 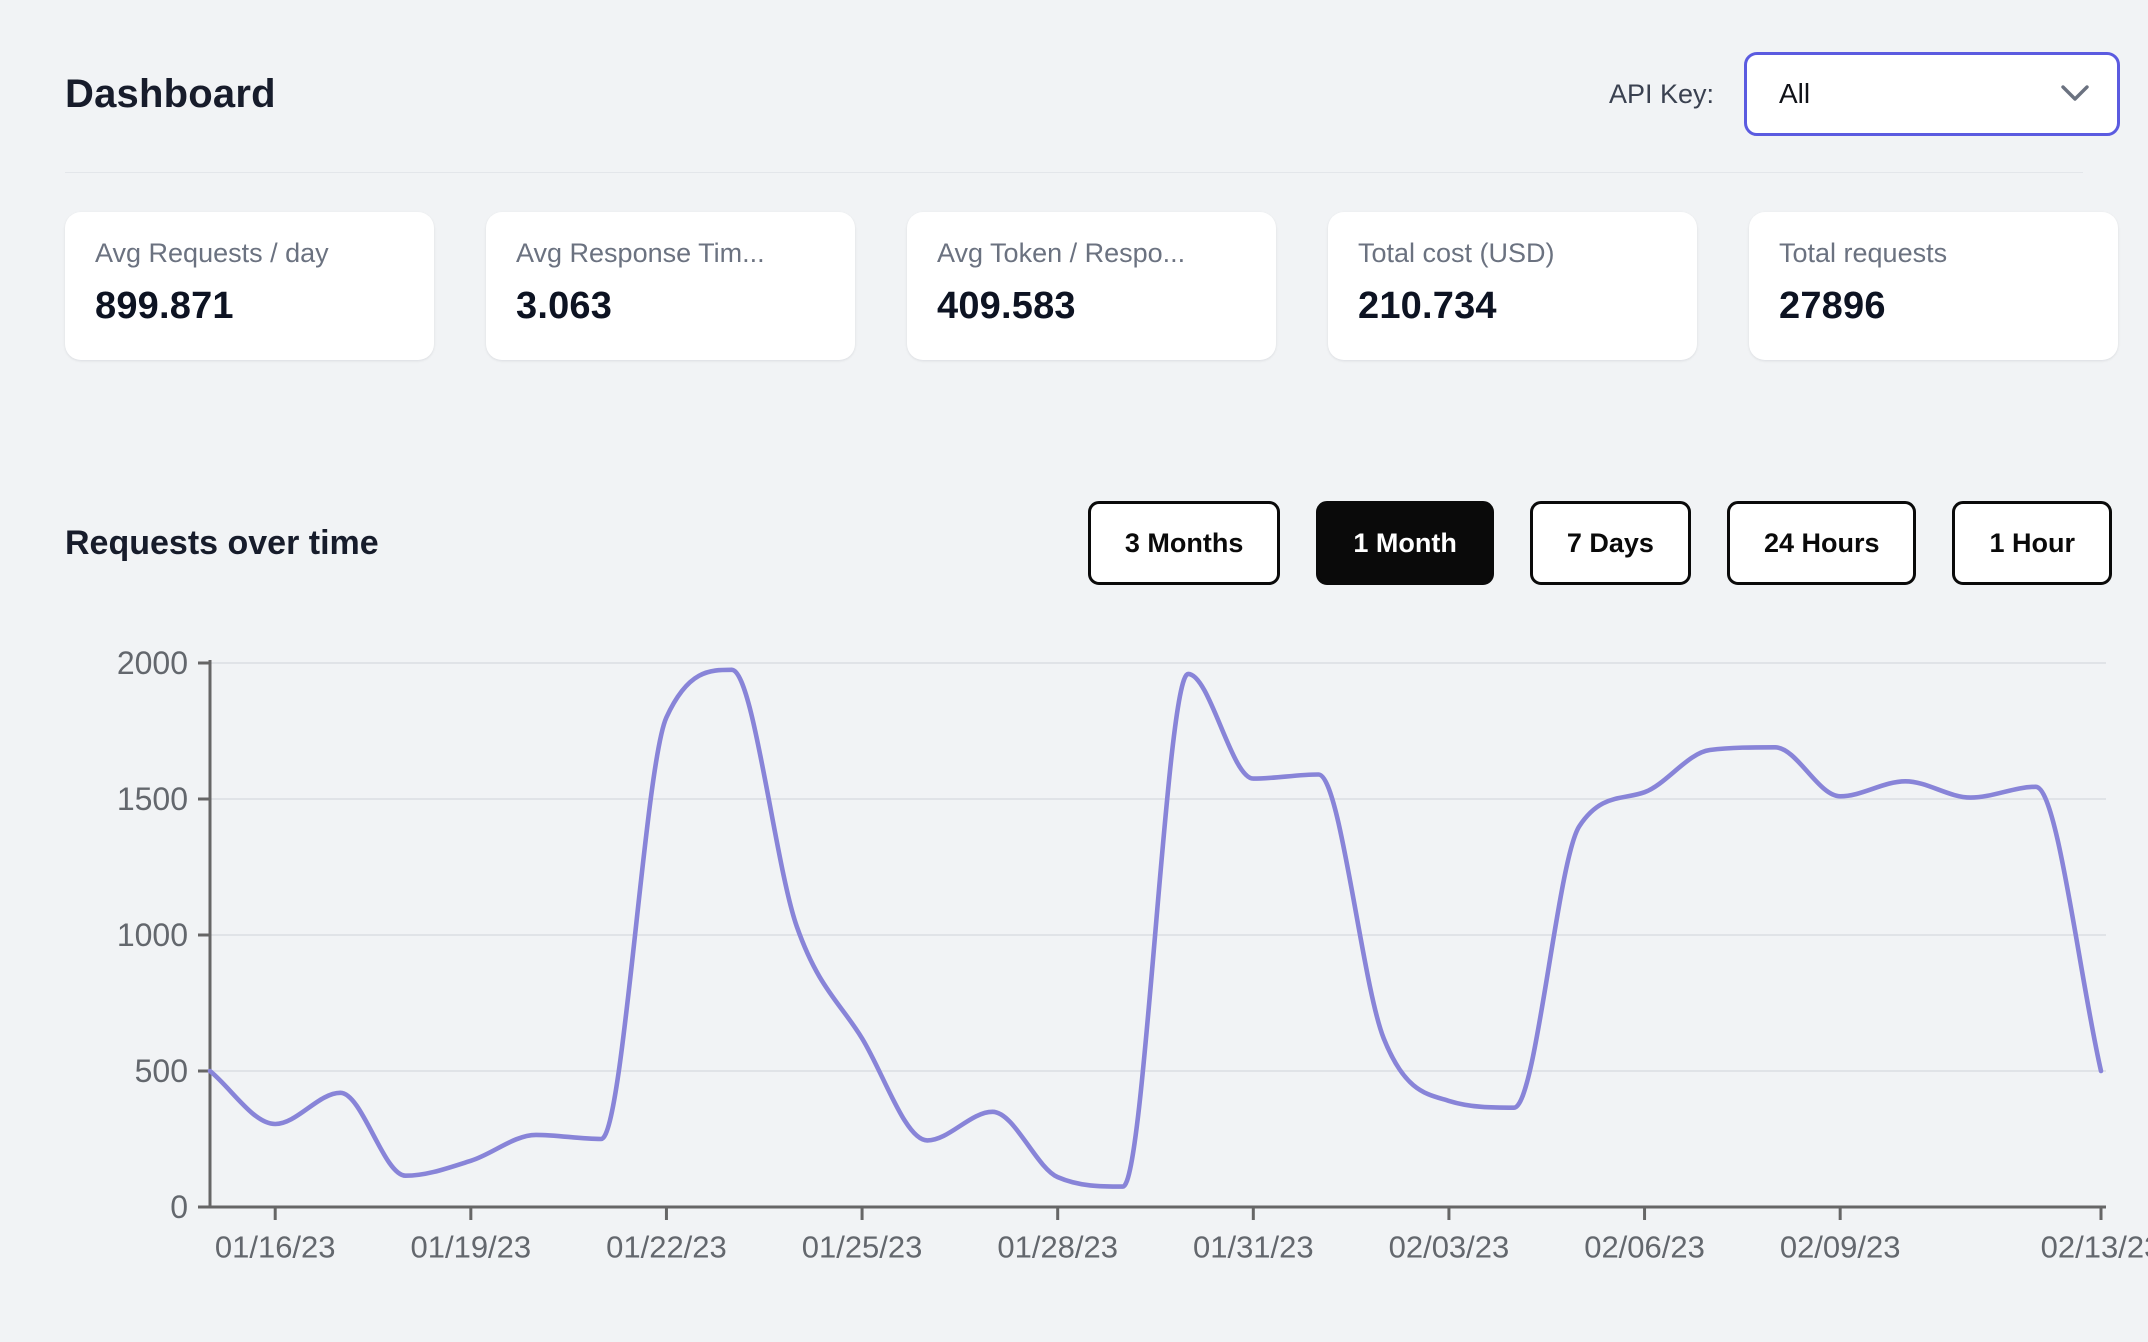 What do you see at coordinates (164, 306) in the screenshot?
I see `stat-value: 899.871` at bounding box center [164, 306].